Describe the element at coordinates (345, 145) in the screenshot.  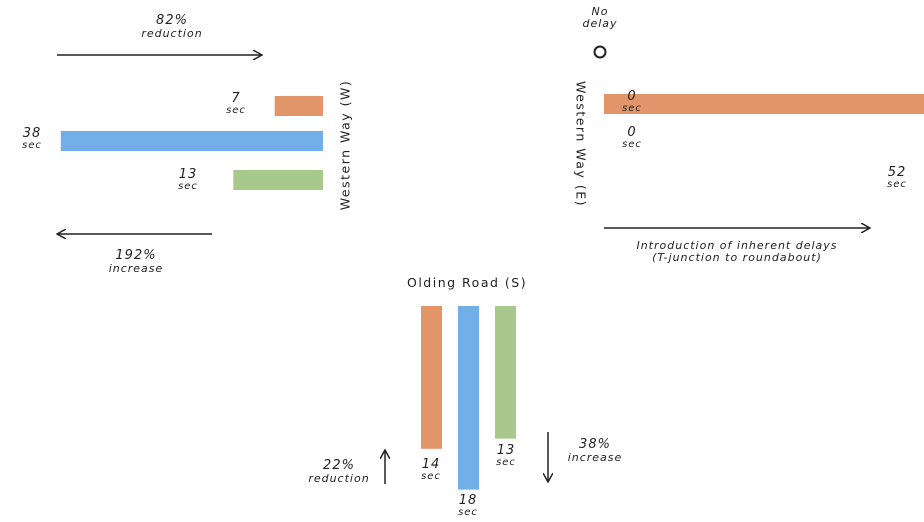
I see `west-road-label: Western Way (W)` at that location.